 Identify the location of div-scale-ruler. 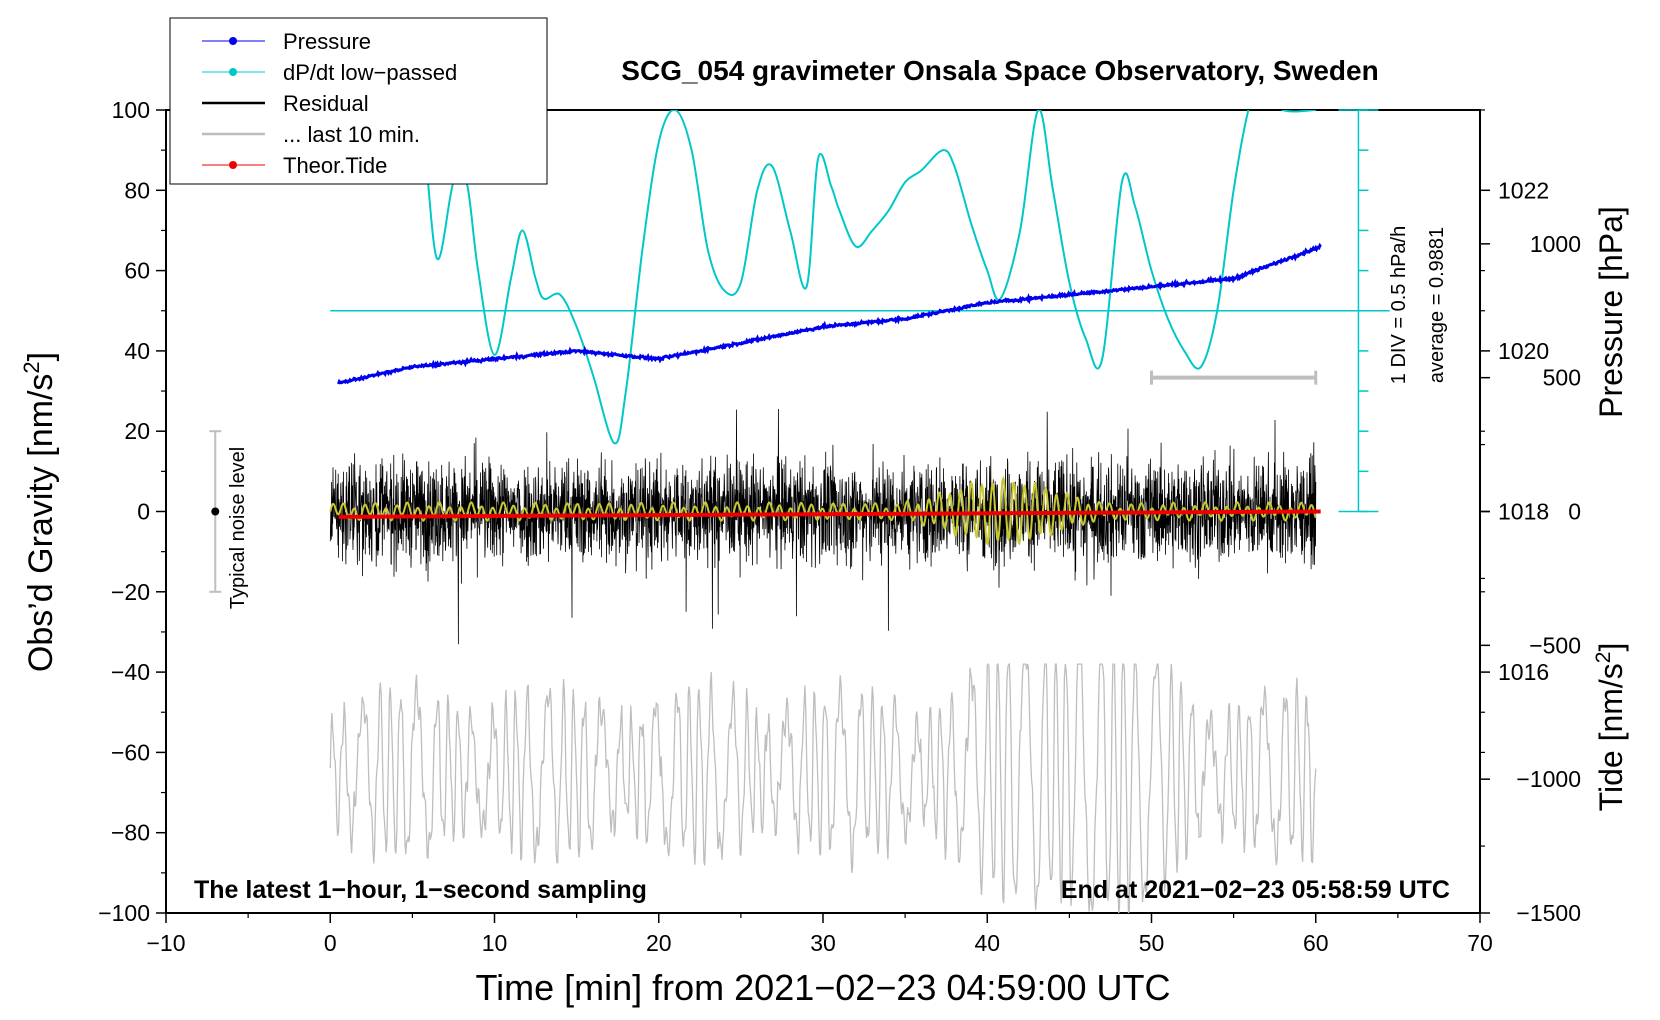
(1358, 311).